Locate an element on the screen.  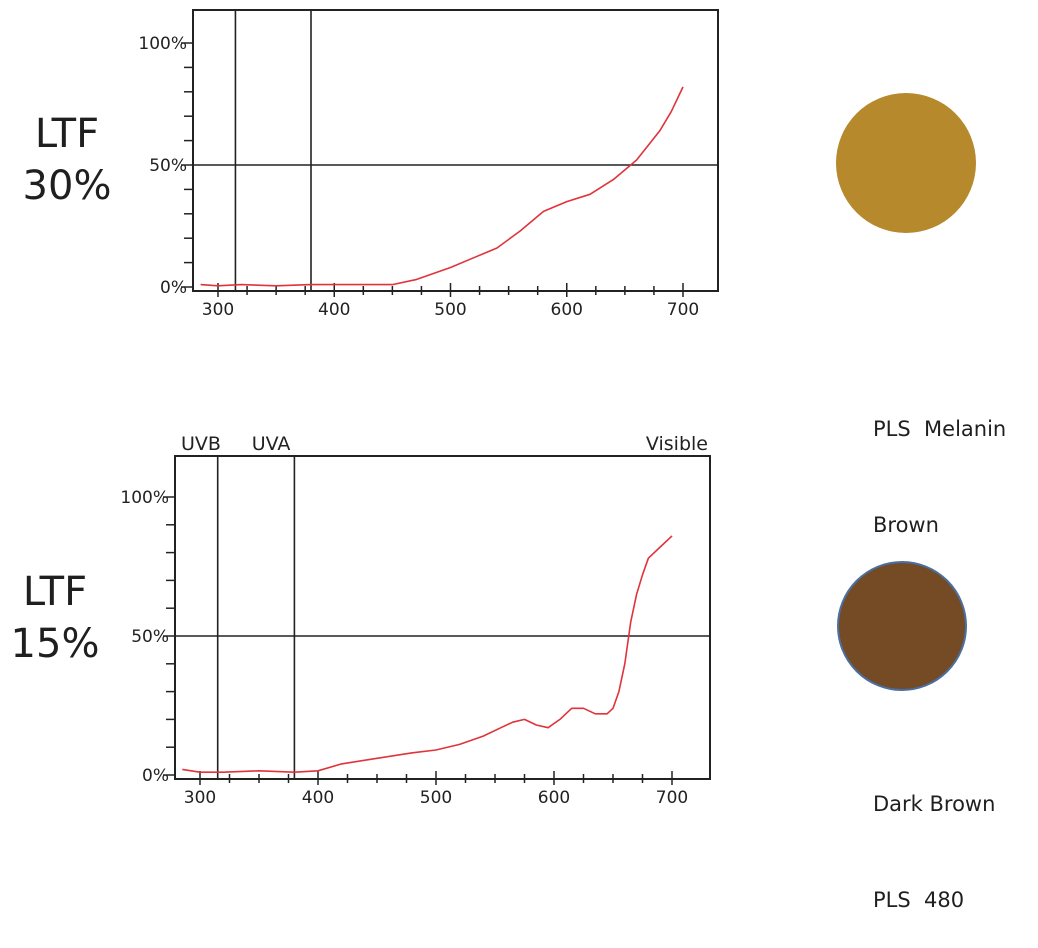
region-label: UVA is located at coordinates (271, 444).